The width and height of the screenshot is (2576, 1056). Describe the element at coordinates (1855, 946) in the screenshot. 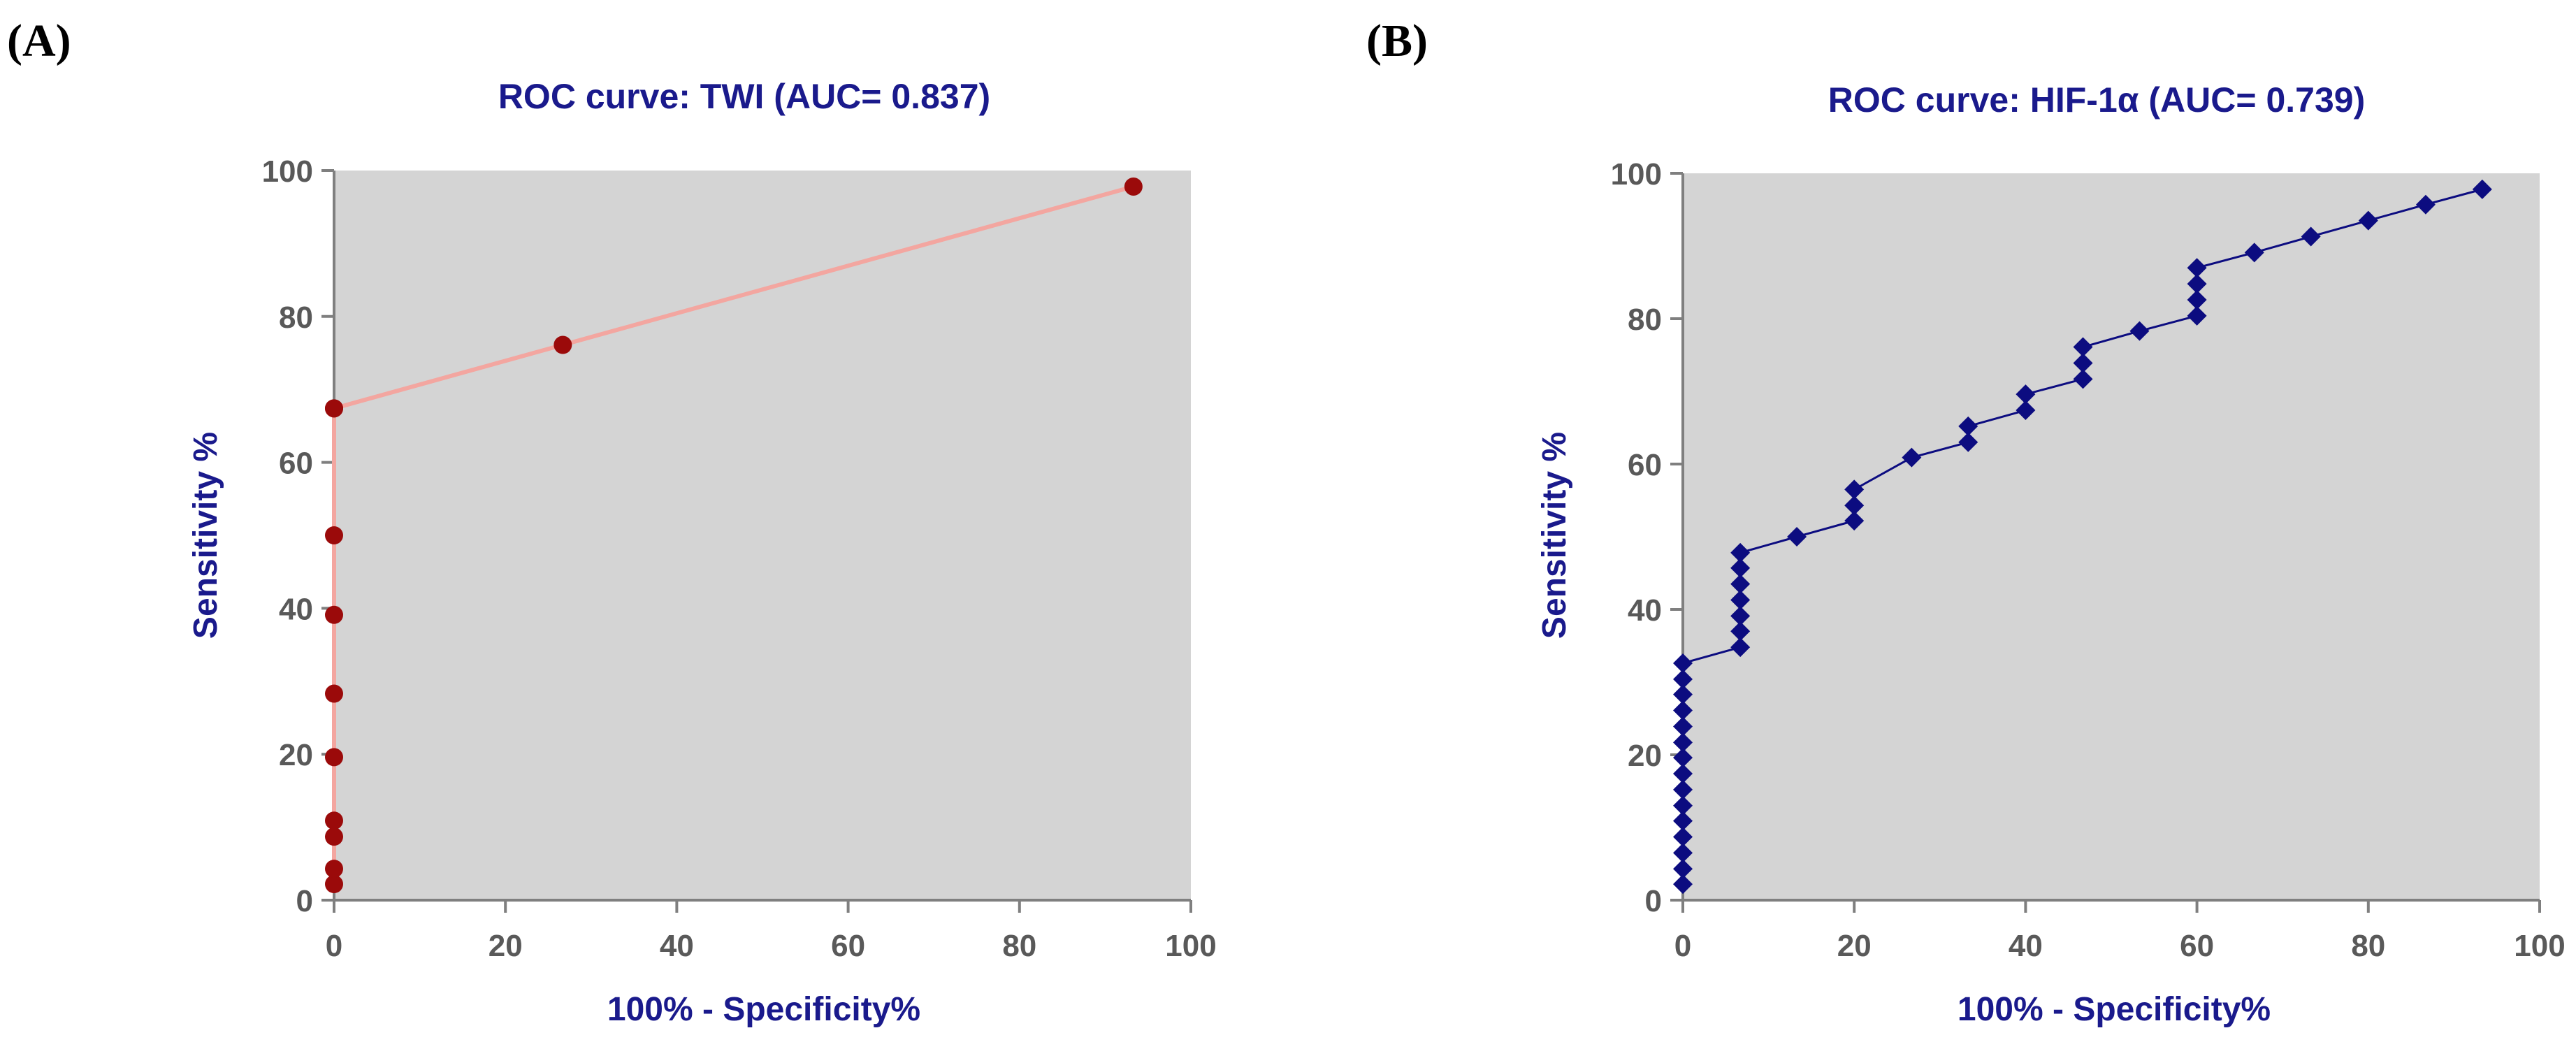

I see `panel-b-x-tick-label: 20` at that location.